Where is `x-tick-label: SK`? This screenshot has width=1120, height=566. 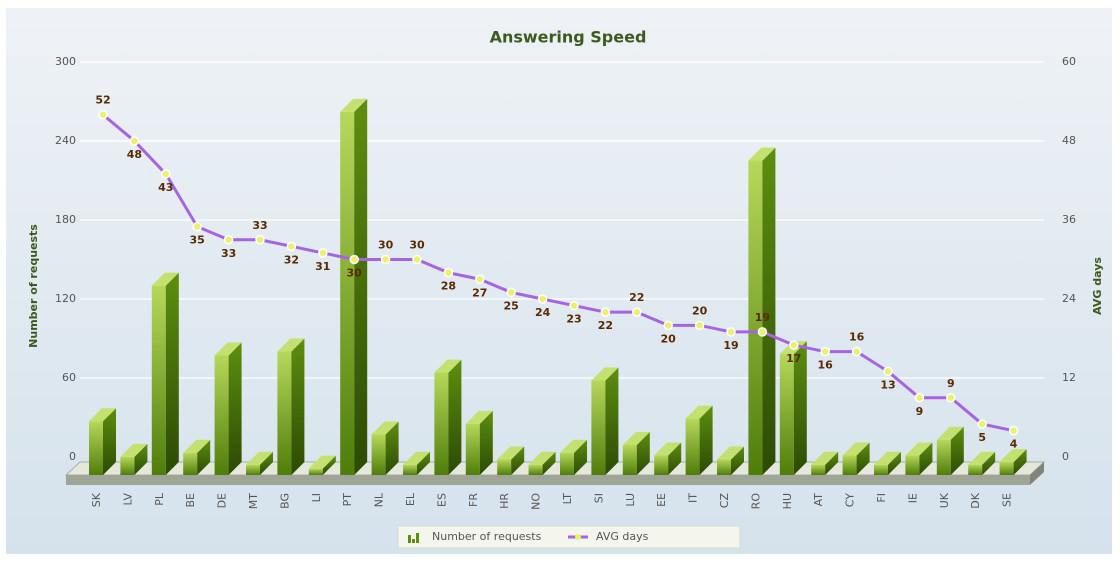
x-tick-label: SK is located at coordinates (96, 499).